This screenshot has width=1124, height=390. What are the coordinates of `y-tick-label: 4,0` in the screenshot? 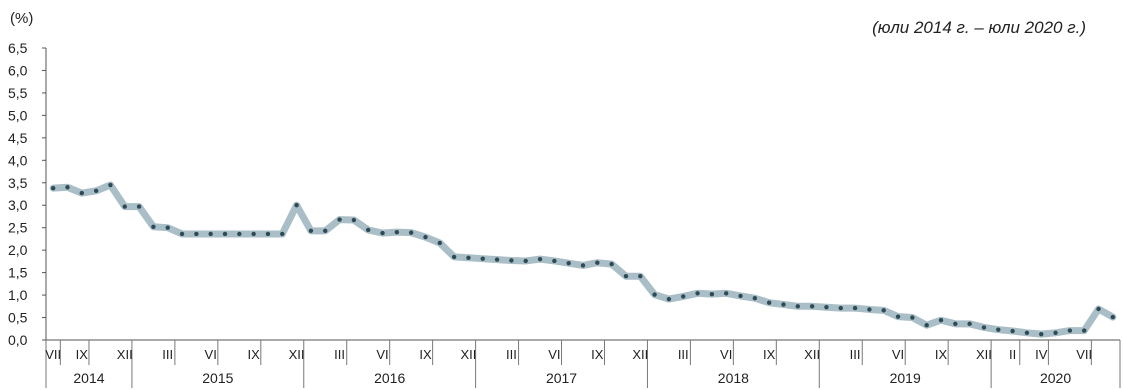 It's located at (18, 160).